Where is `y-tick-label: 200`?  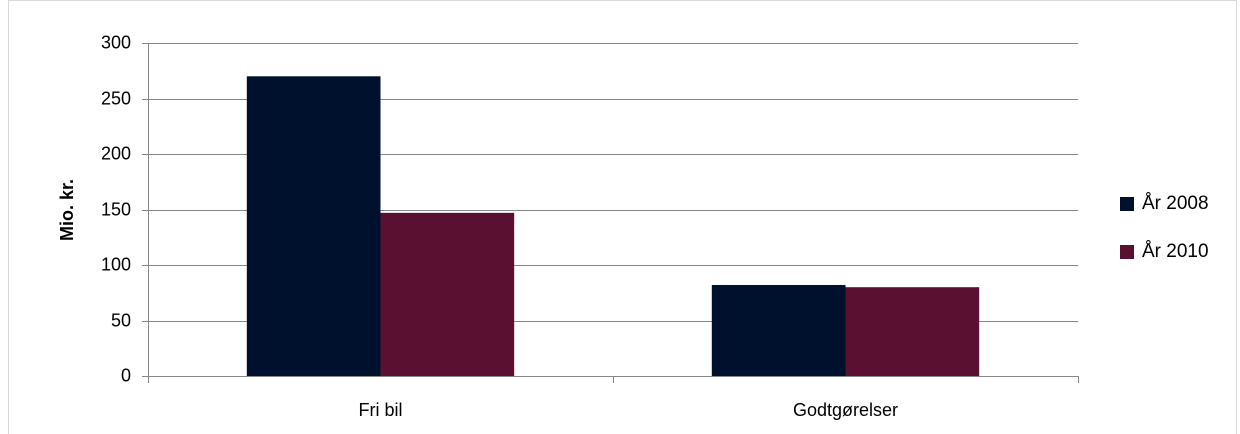
y-tick-label: 200 is located at coordinates (116, 153).